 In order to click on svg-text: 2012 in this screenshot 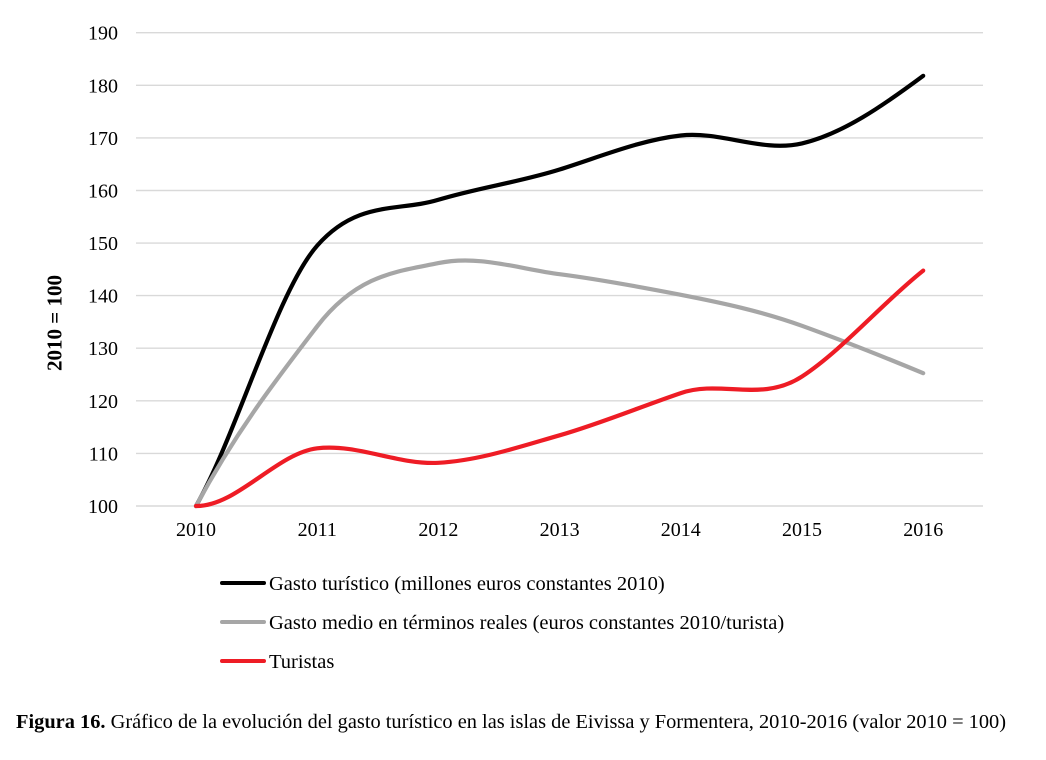, I will do `click(438, 530)`.